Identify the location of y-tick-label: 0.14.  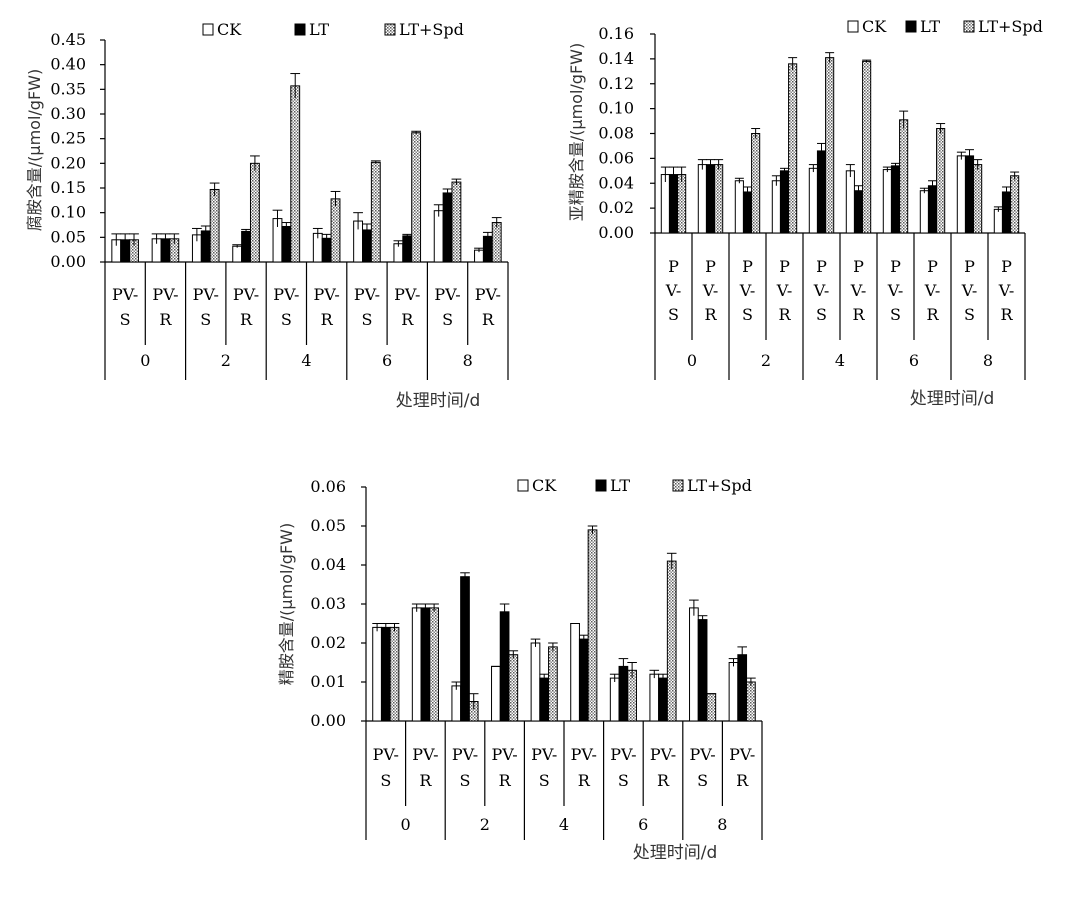
(616, 58).